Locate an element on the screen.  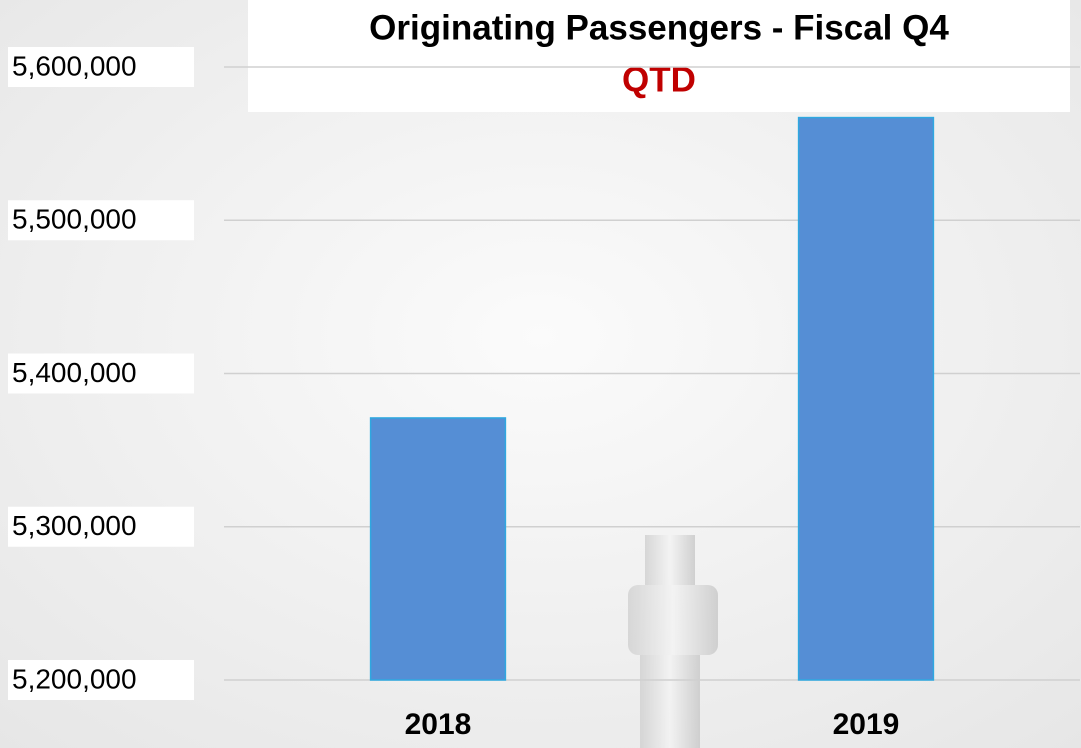
x-tick-label: 2018 is located at coordinates (438, 724).